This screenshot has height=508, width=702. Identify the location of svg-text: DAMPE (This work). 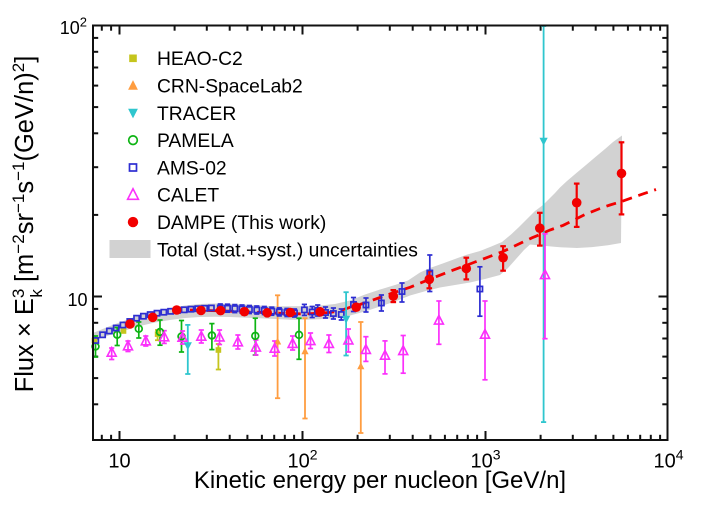
(241, 223).